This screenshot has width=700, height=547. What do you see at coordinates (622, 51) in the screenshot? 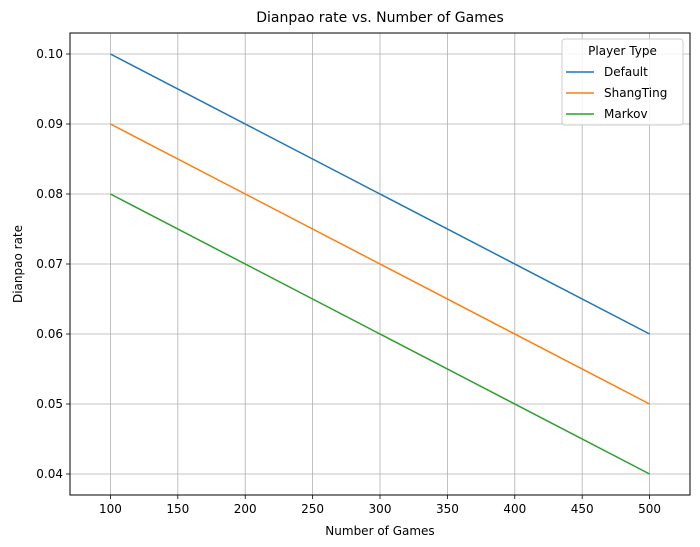
I see `legend-title: Player Type` at bounding box center [622, 51].